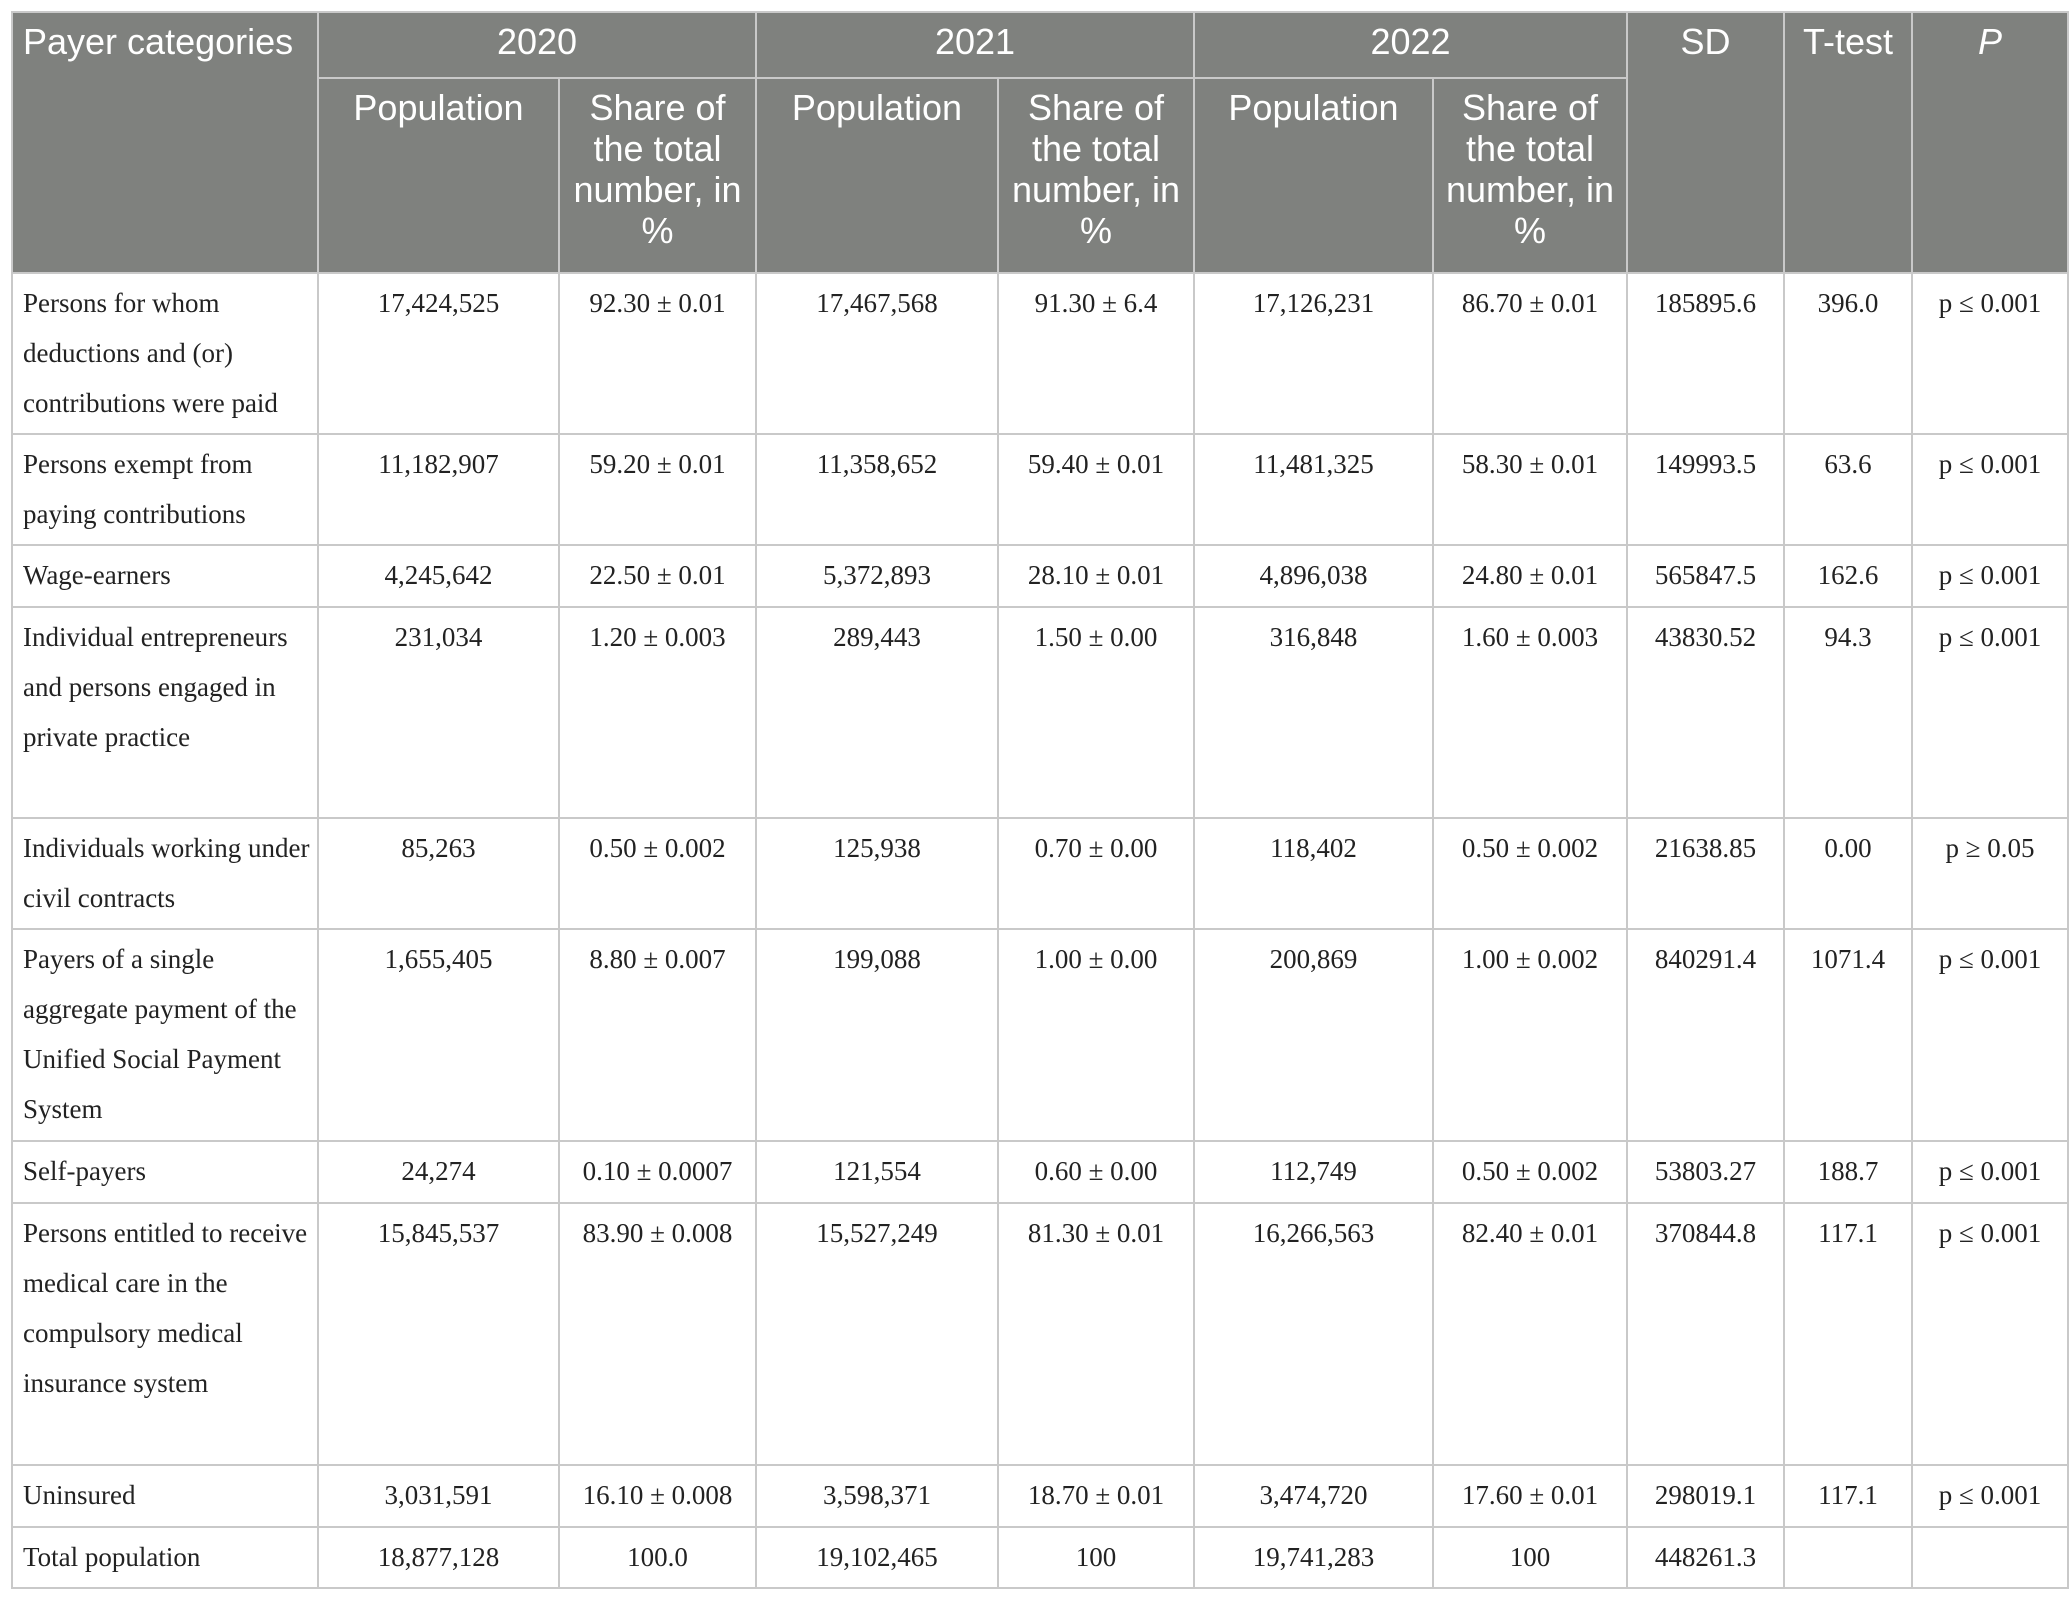  I want to click on table-cell: 199,088, so click(877, 1035).